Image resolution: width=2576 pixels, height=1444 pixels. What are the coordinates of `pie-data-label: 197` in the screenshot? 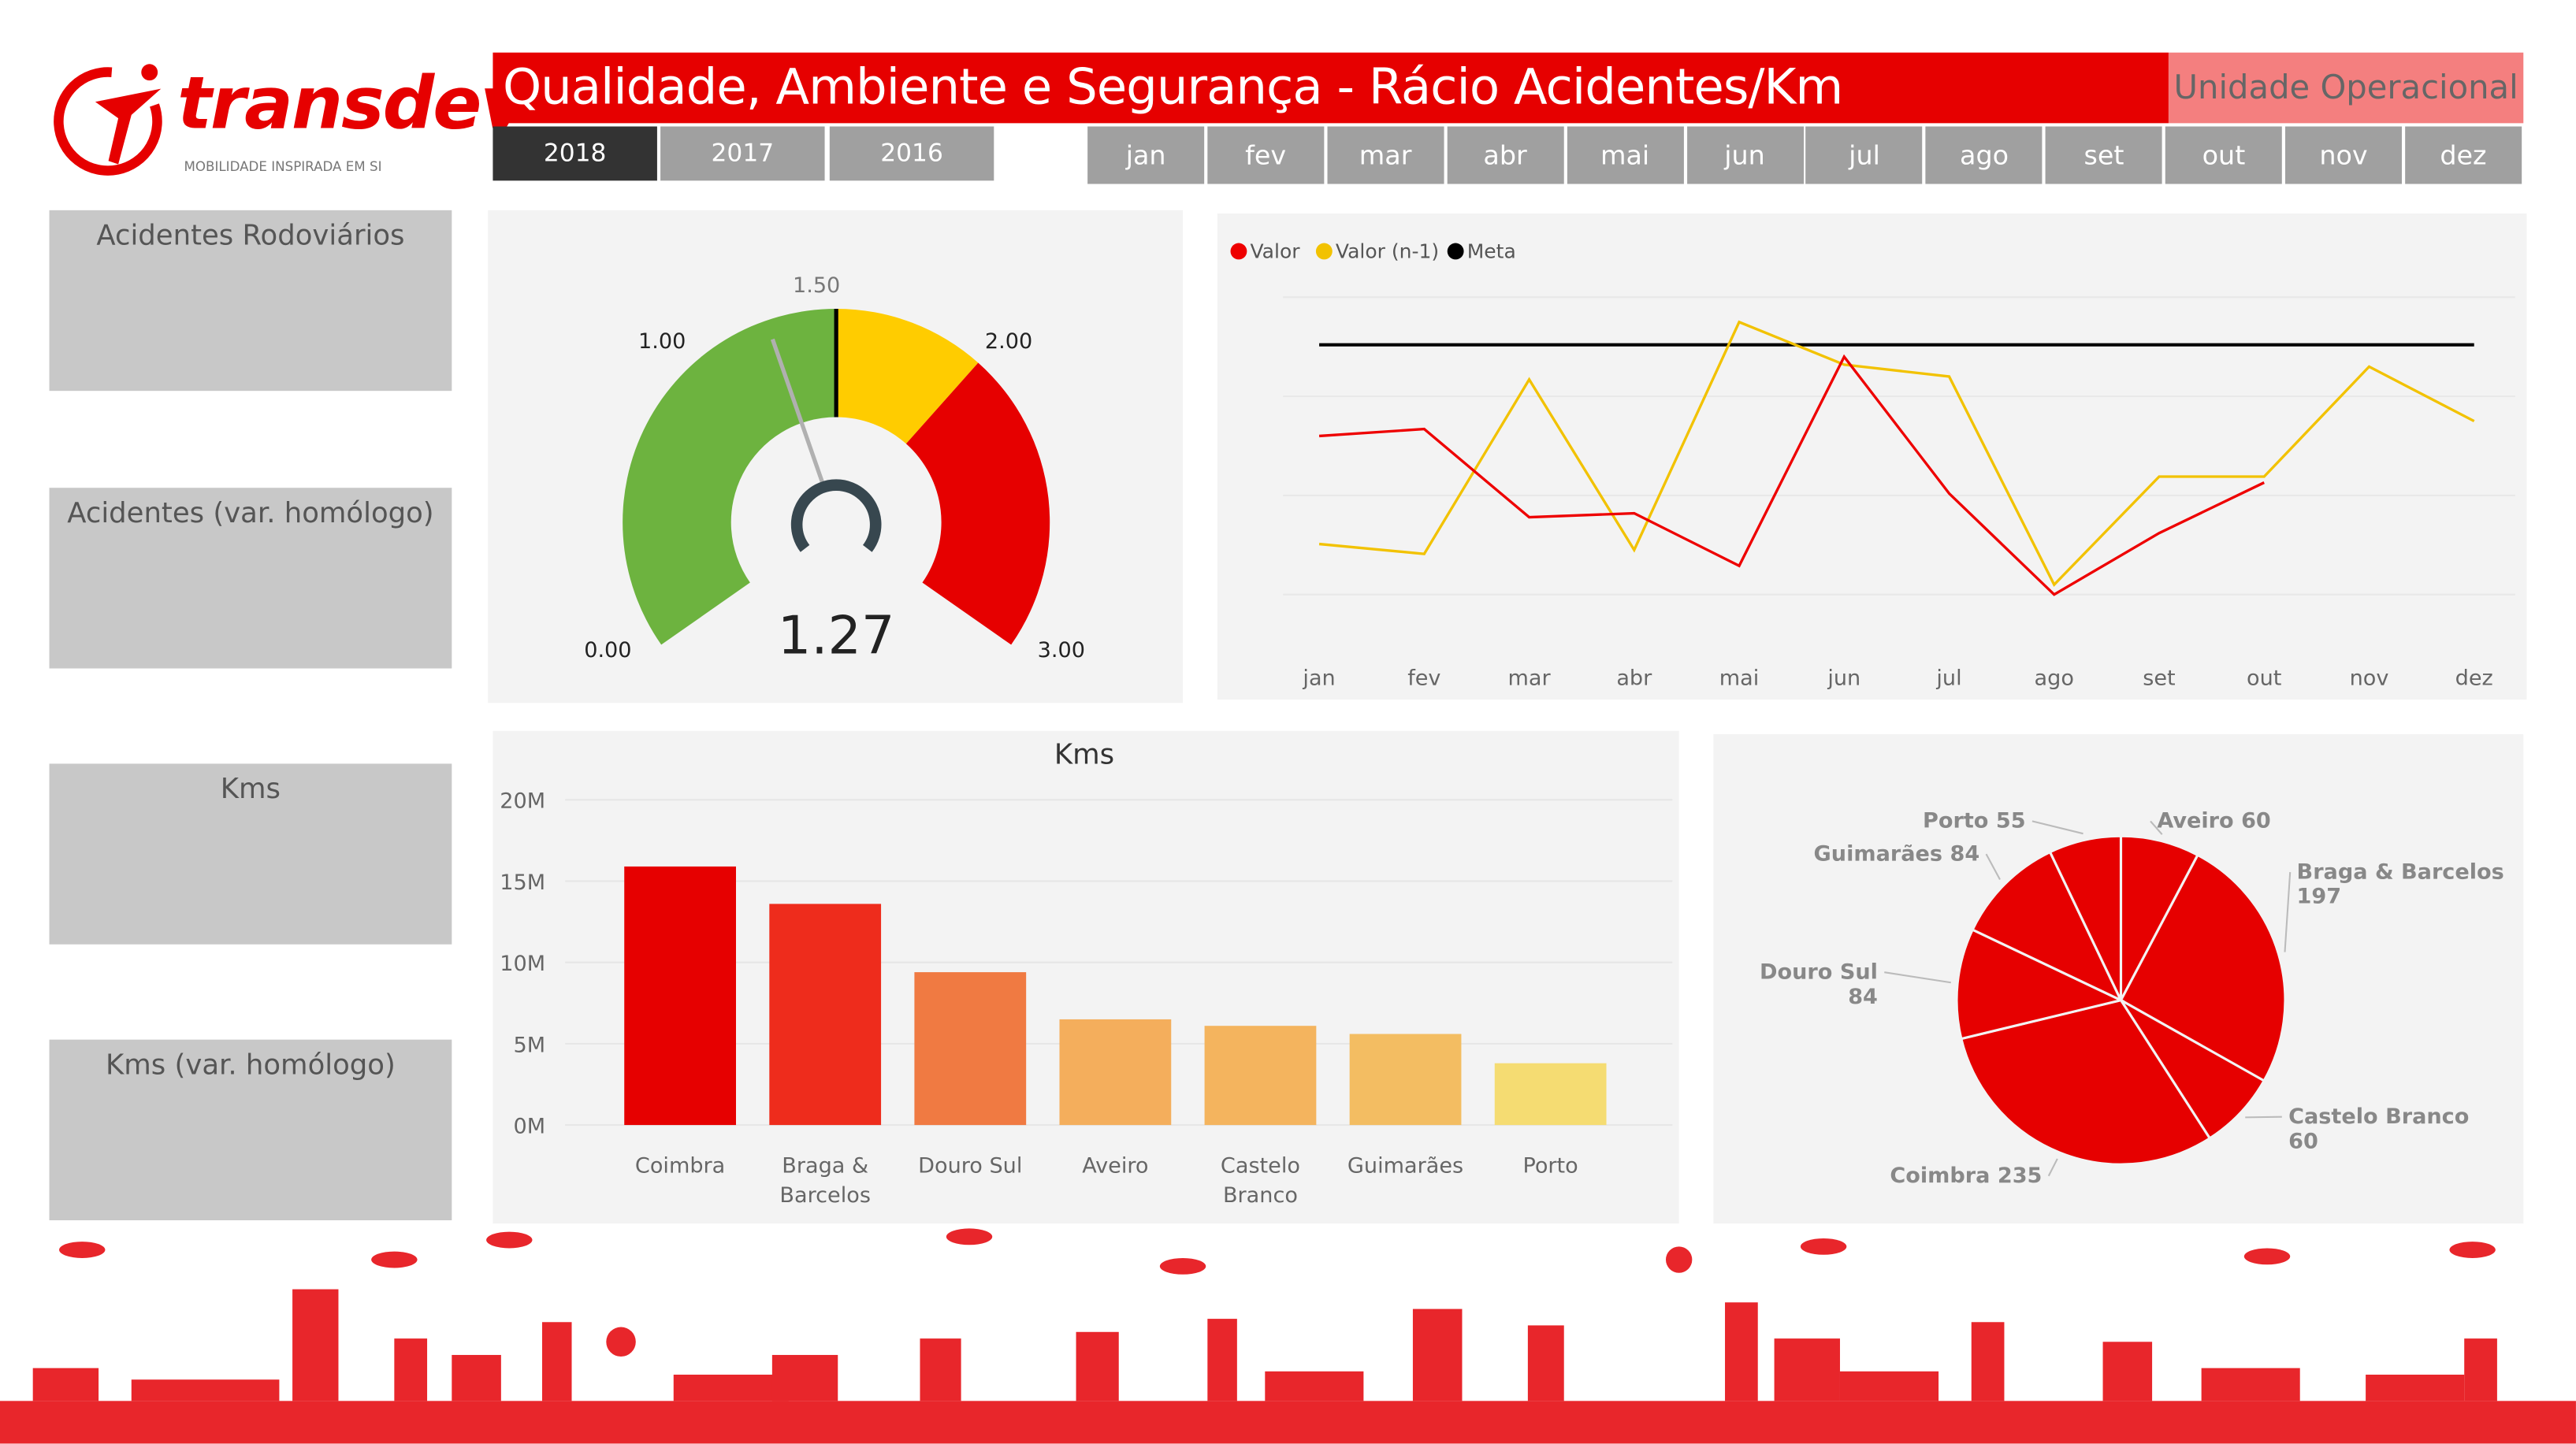 It's located at (2319, 897).